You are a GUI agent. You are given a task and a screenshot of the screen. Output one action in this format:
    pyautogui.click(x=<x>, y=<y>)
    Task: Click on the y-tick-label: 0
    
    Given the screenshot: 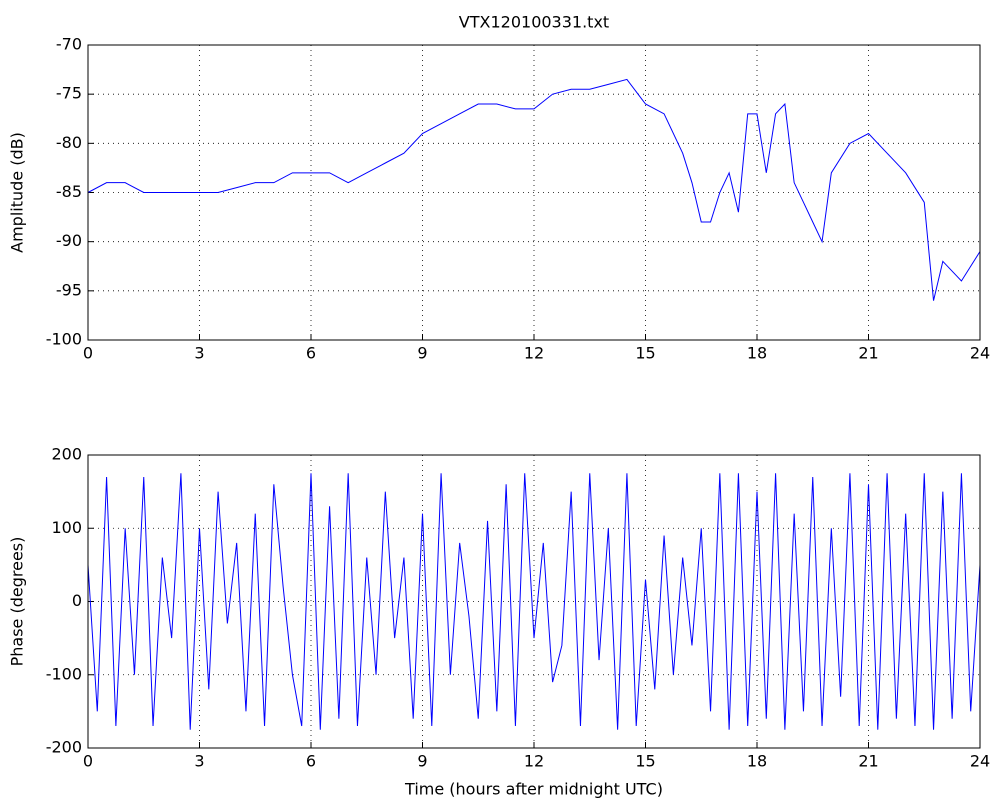 What is the action you would take?
    pyautogui.click(x=77, y=600)
    